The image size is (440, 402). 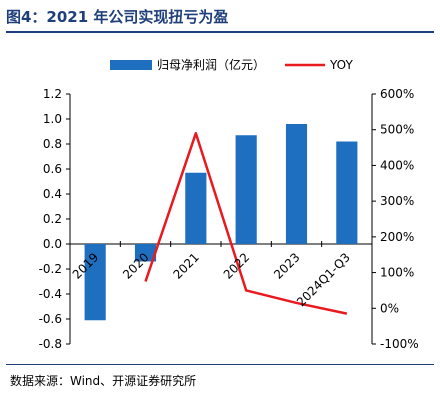 What do you see at coordinates (286, 265) in the screenshot?
I see `x-tick-label-2023: 2023` at bounding box center [286, 265].